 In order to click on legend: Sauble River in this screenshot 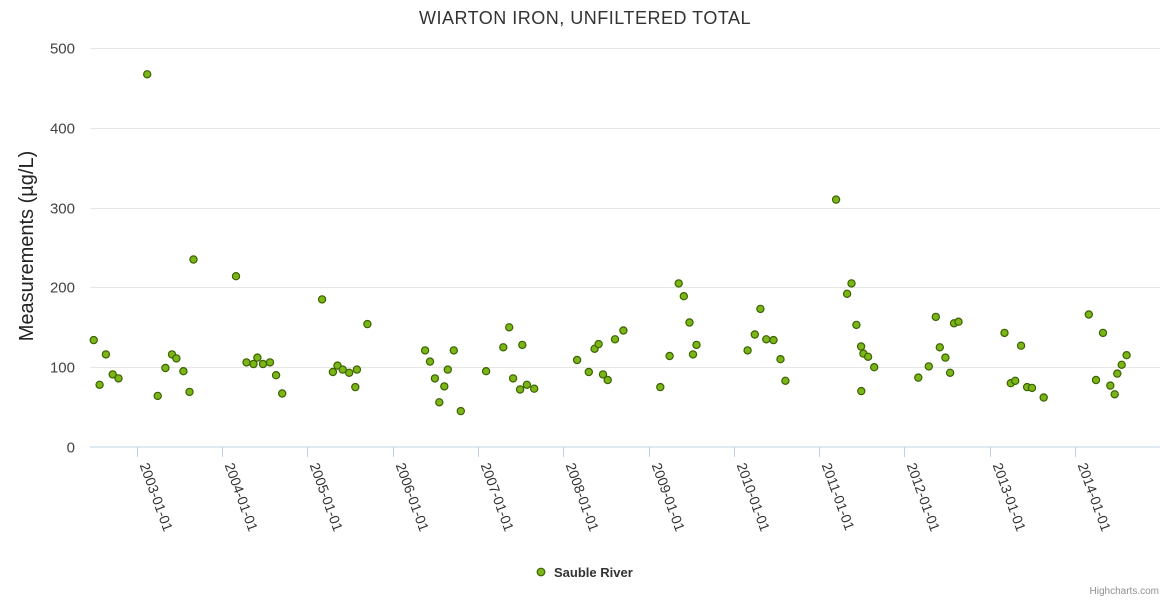, I will do `click(584, 572)`.